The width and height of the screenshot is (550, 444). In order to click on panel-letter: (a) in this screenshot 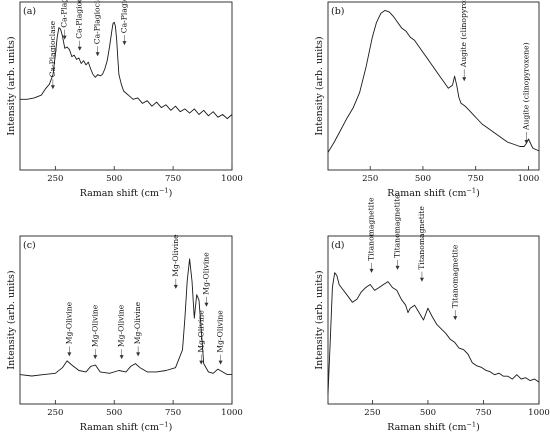, I will do `click(29, 11)`.